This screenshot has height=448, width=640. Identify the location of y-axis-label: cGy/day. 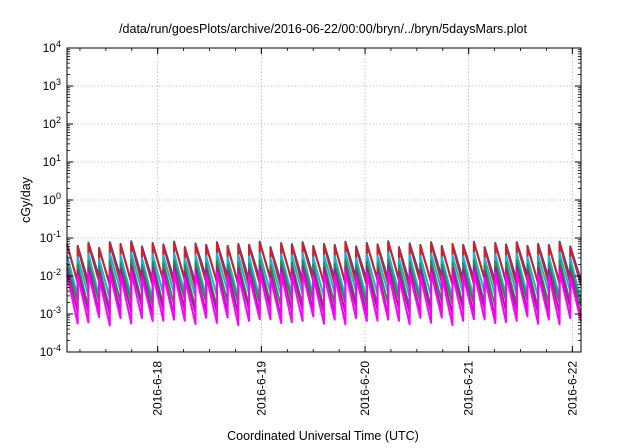
(26, 199).